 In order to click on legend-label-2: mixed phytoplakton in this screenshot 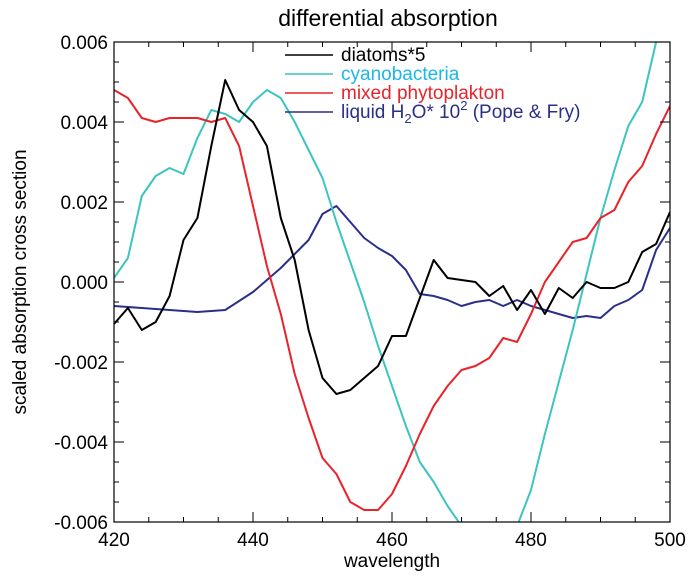, I will do `click(423, 93)`.